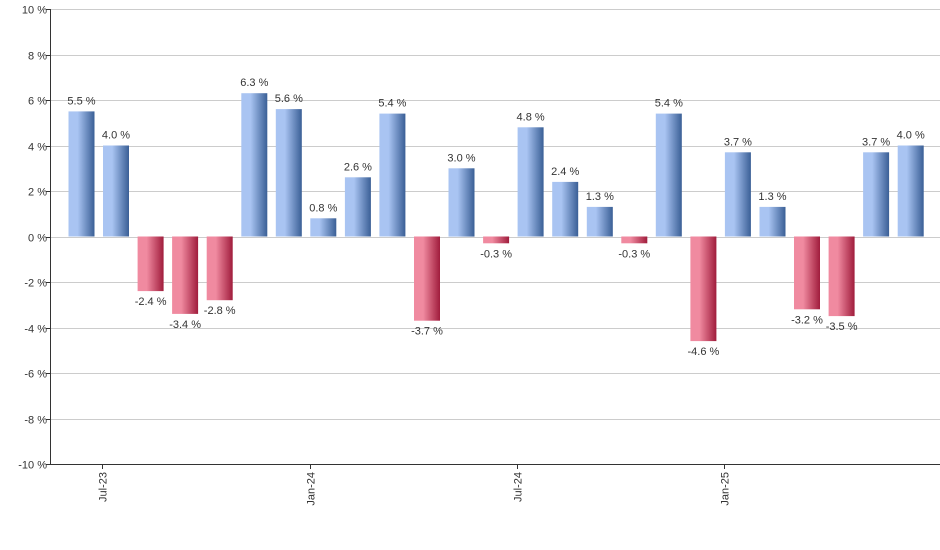 The height and width of the screenshot is (550, 940). What do you see at coordinates (34, 11) in the screenshot?
I see `y-tick-label: 10 %` at bounding box center [34, 11].